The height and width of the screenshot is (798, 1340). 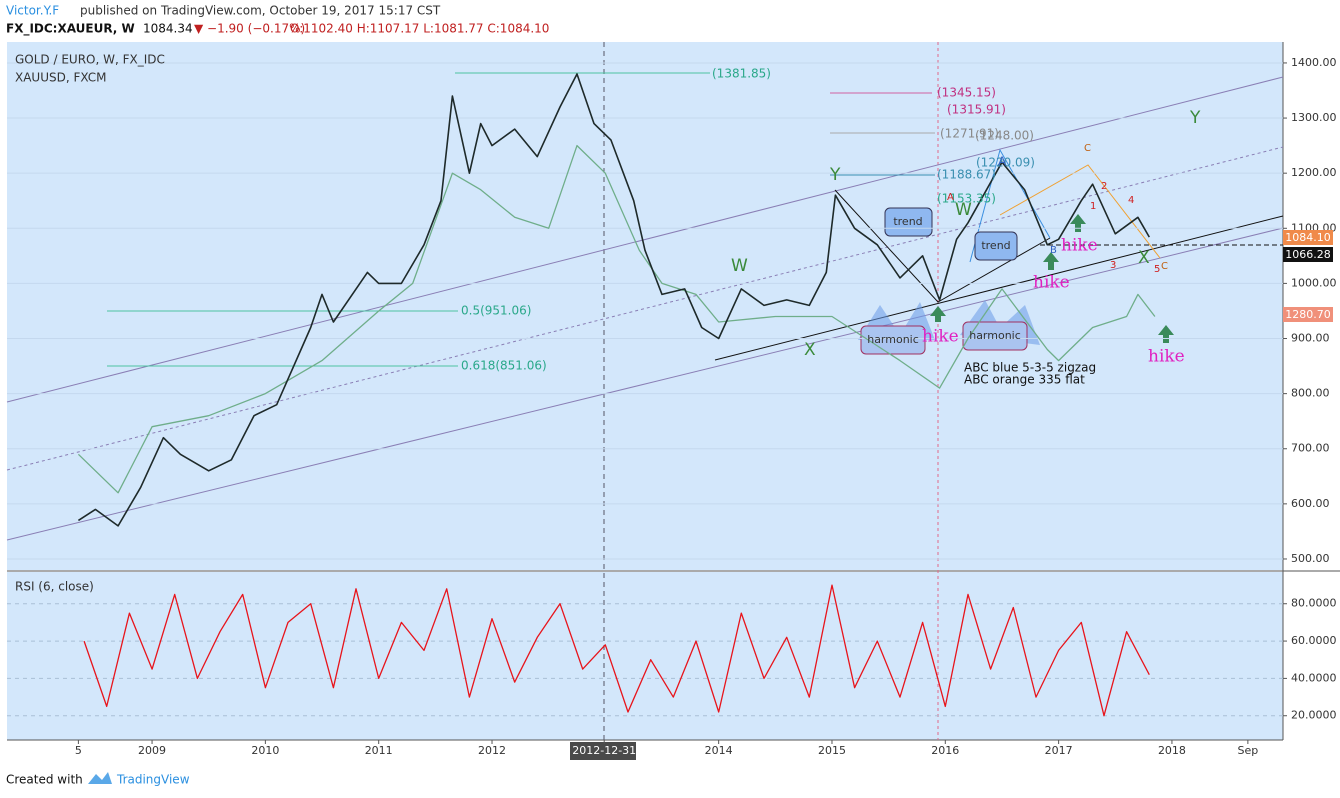 I want to click on x-tick-label: 2012, so click(x=492, y=750).